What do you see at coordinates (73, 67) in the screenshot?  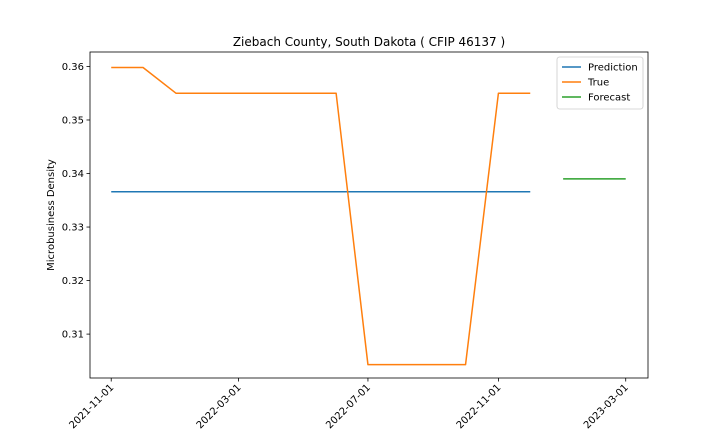 I see `y-tick-label: 0.36` at bounding box center [73, 67].